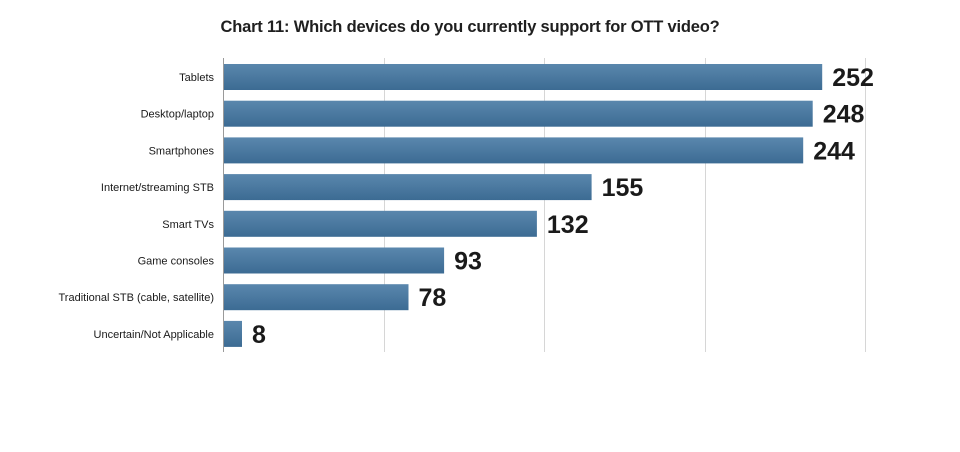 The width and height of the screenshot is (960, 452). I want to click on category-label: Smartphones, so click(182, 151).